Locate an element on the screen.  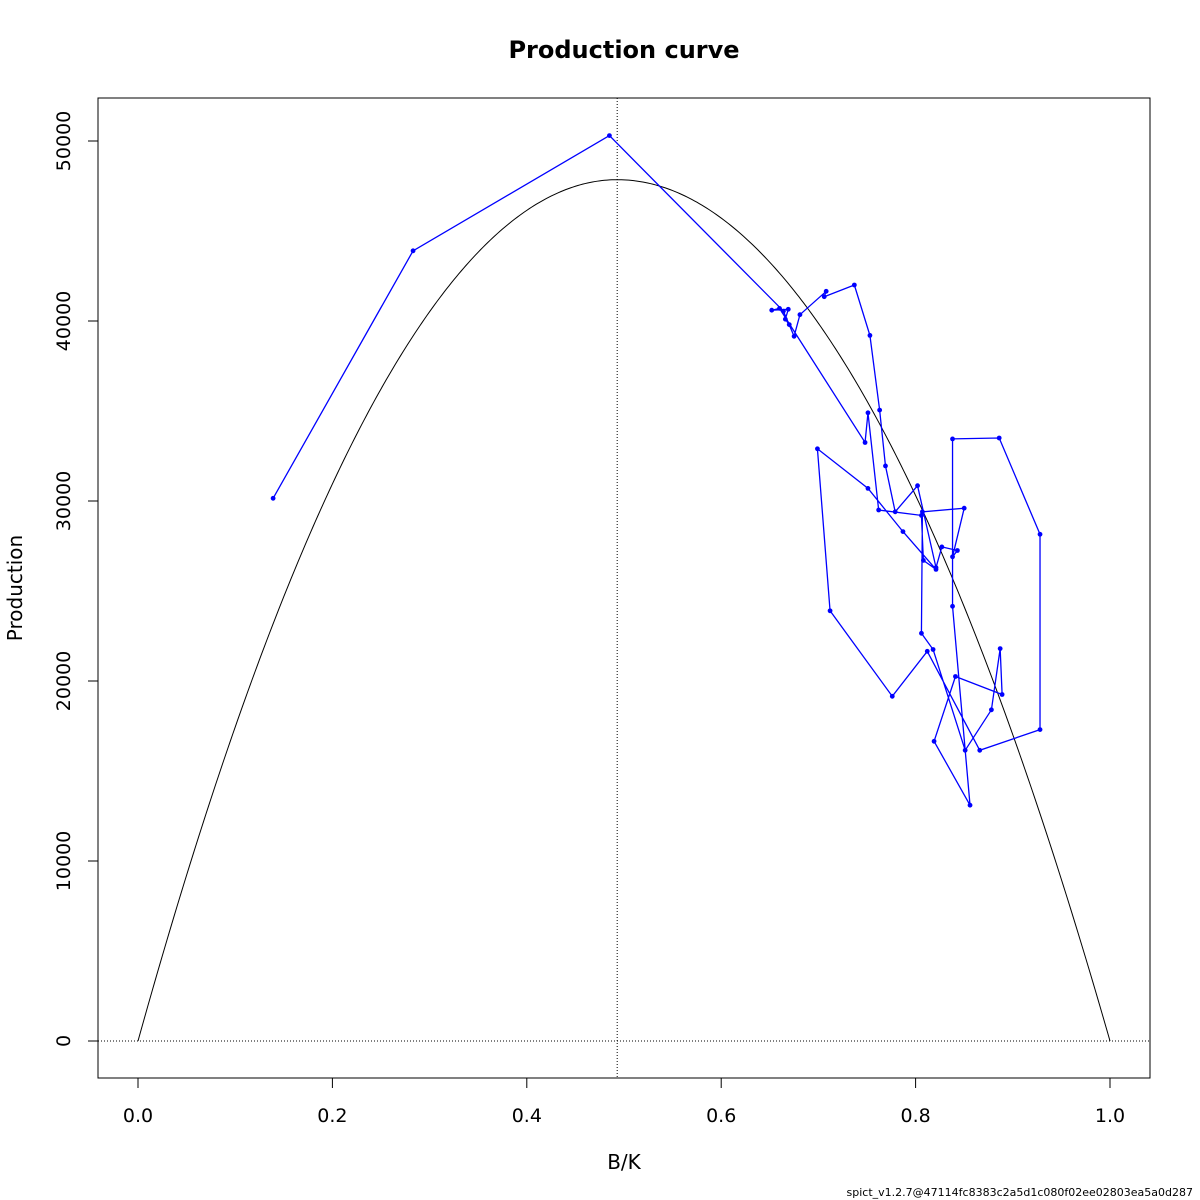
y-tick-label: 20000 is located at coordinates (64, 681).